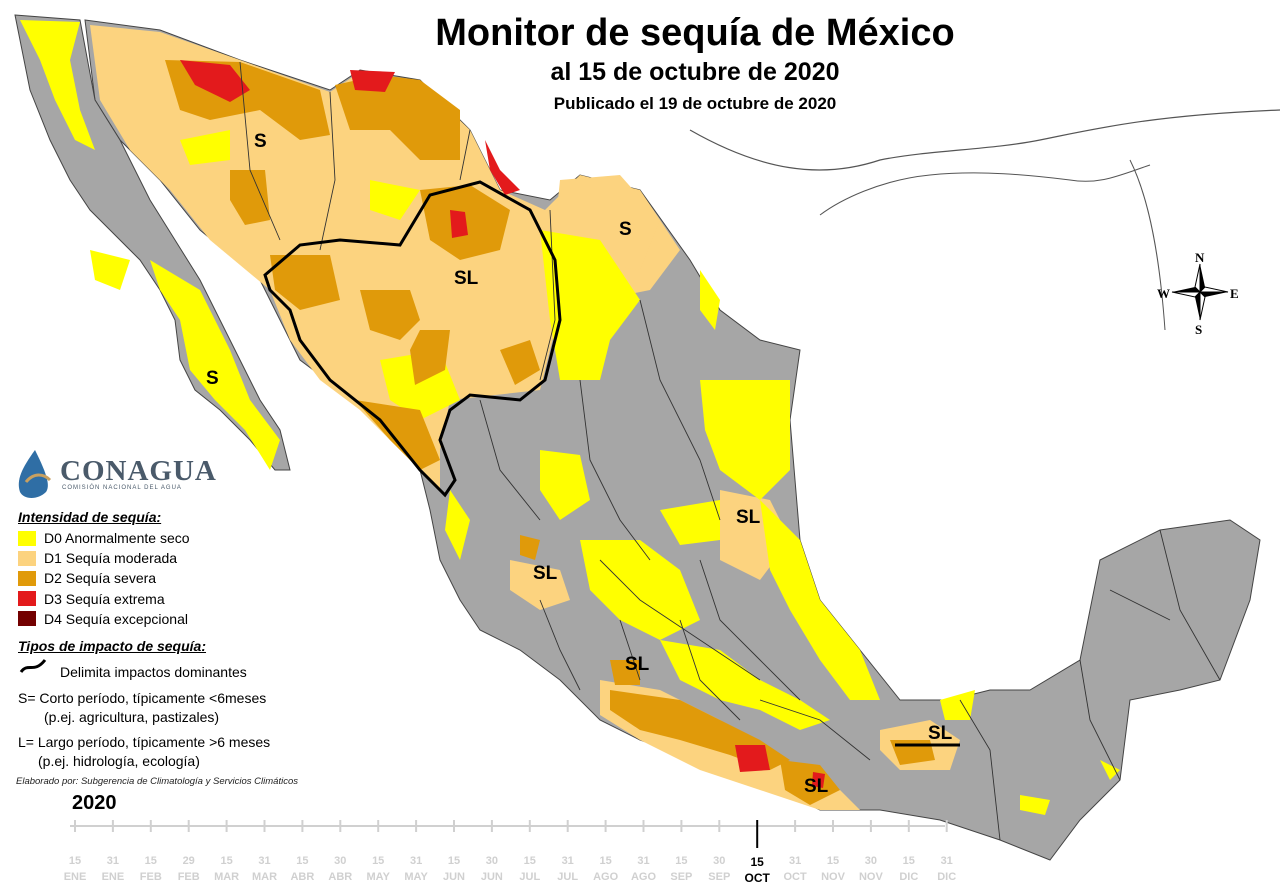 The image size is (1280, 891). Describe the element at coordinates (985, 190) in the screenshot. I see `usa-gulf-coast` at that location.